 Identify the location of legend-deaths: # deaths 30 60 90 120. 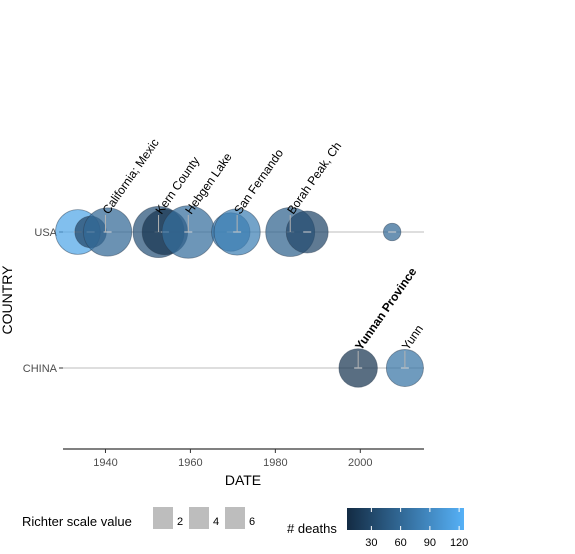
(377, 528).